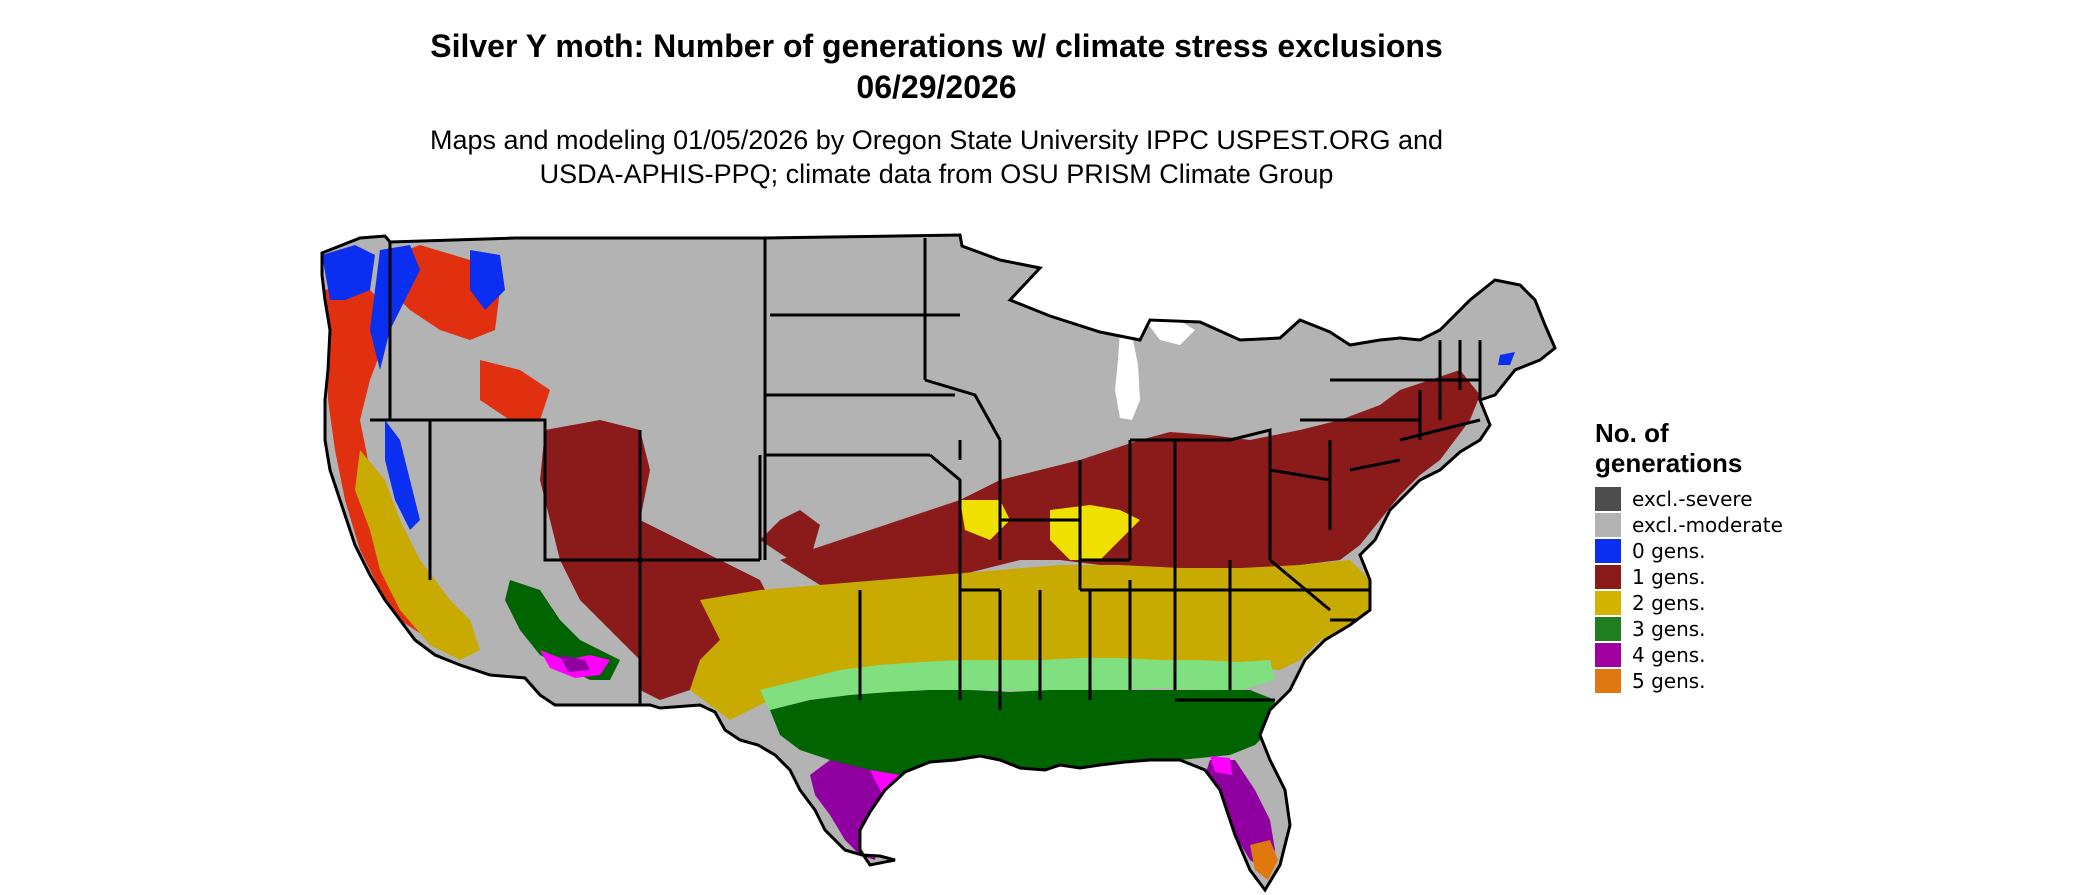 This screenshot has height=895, width=2100. I want to click on legend-label: excl.-moderate, so click(1707, 525).